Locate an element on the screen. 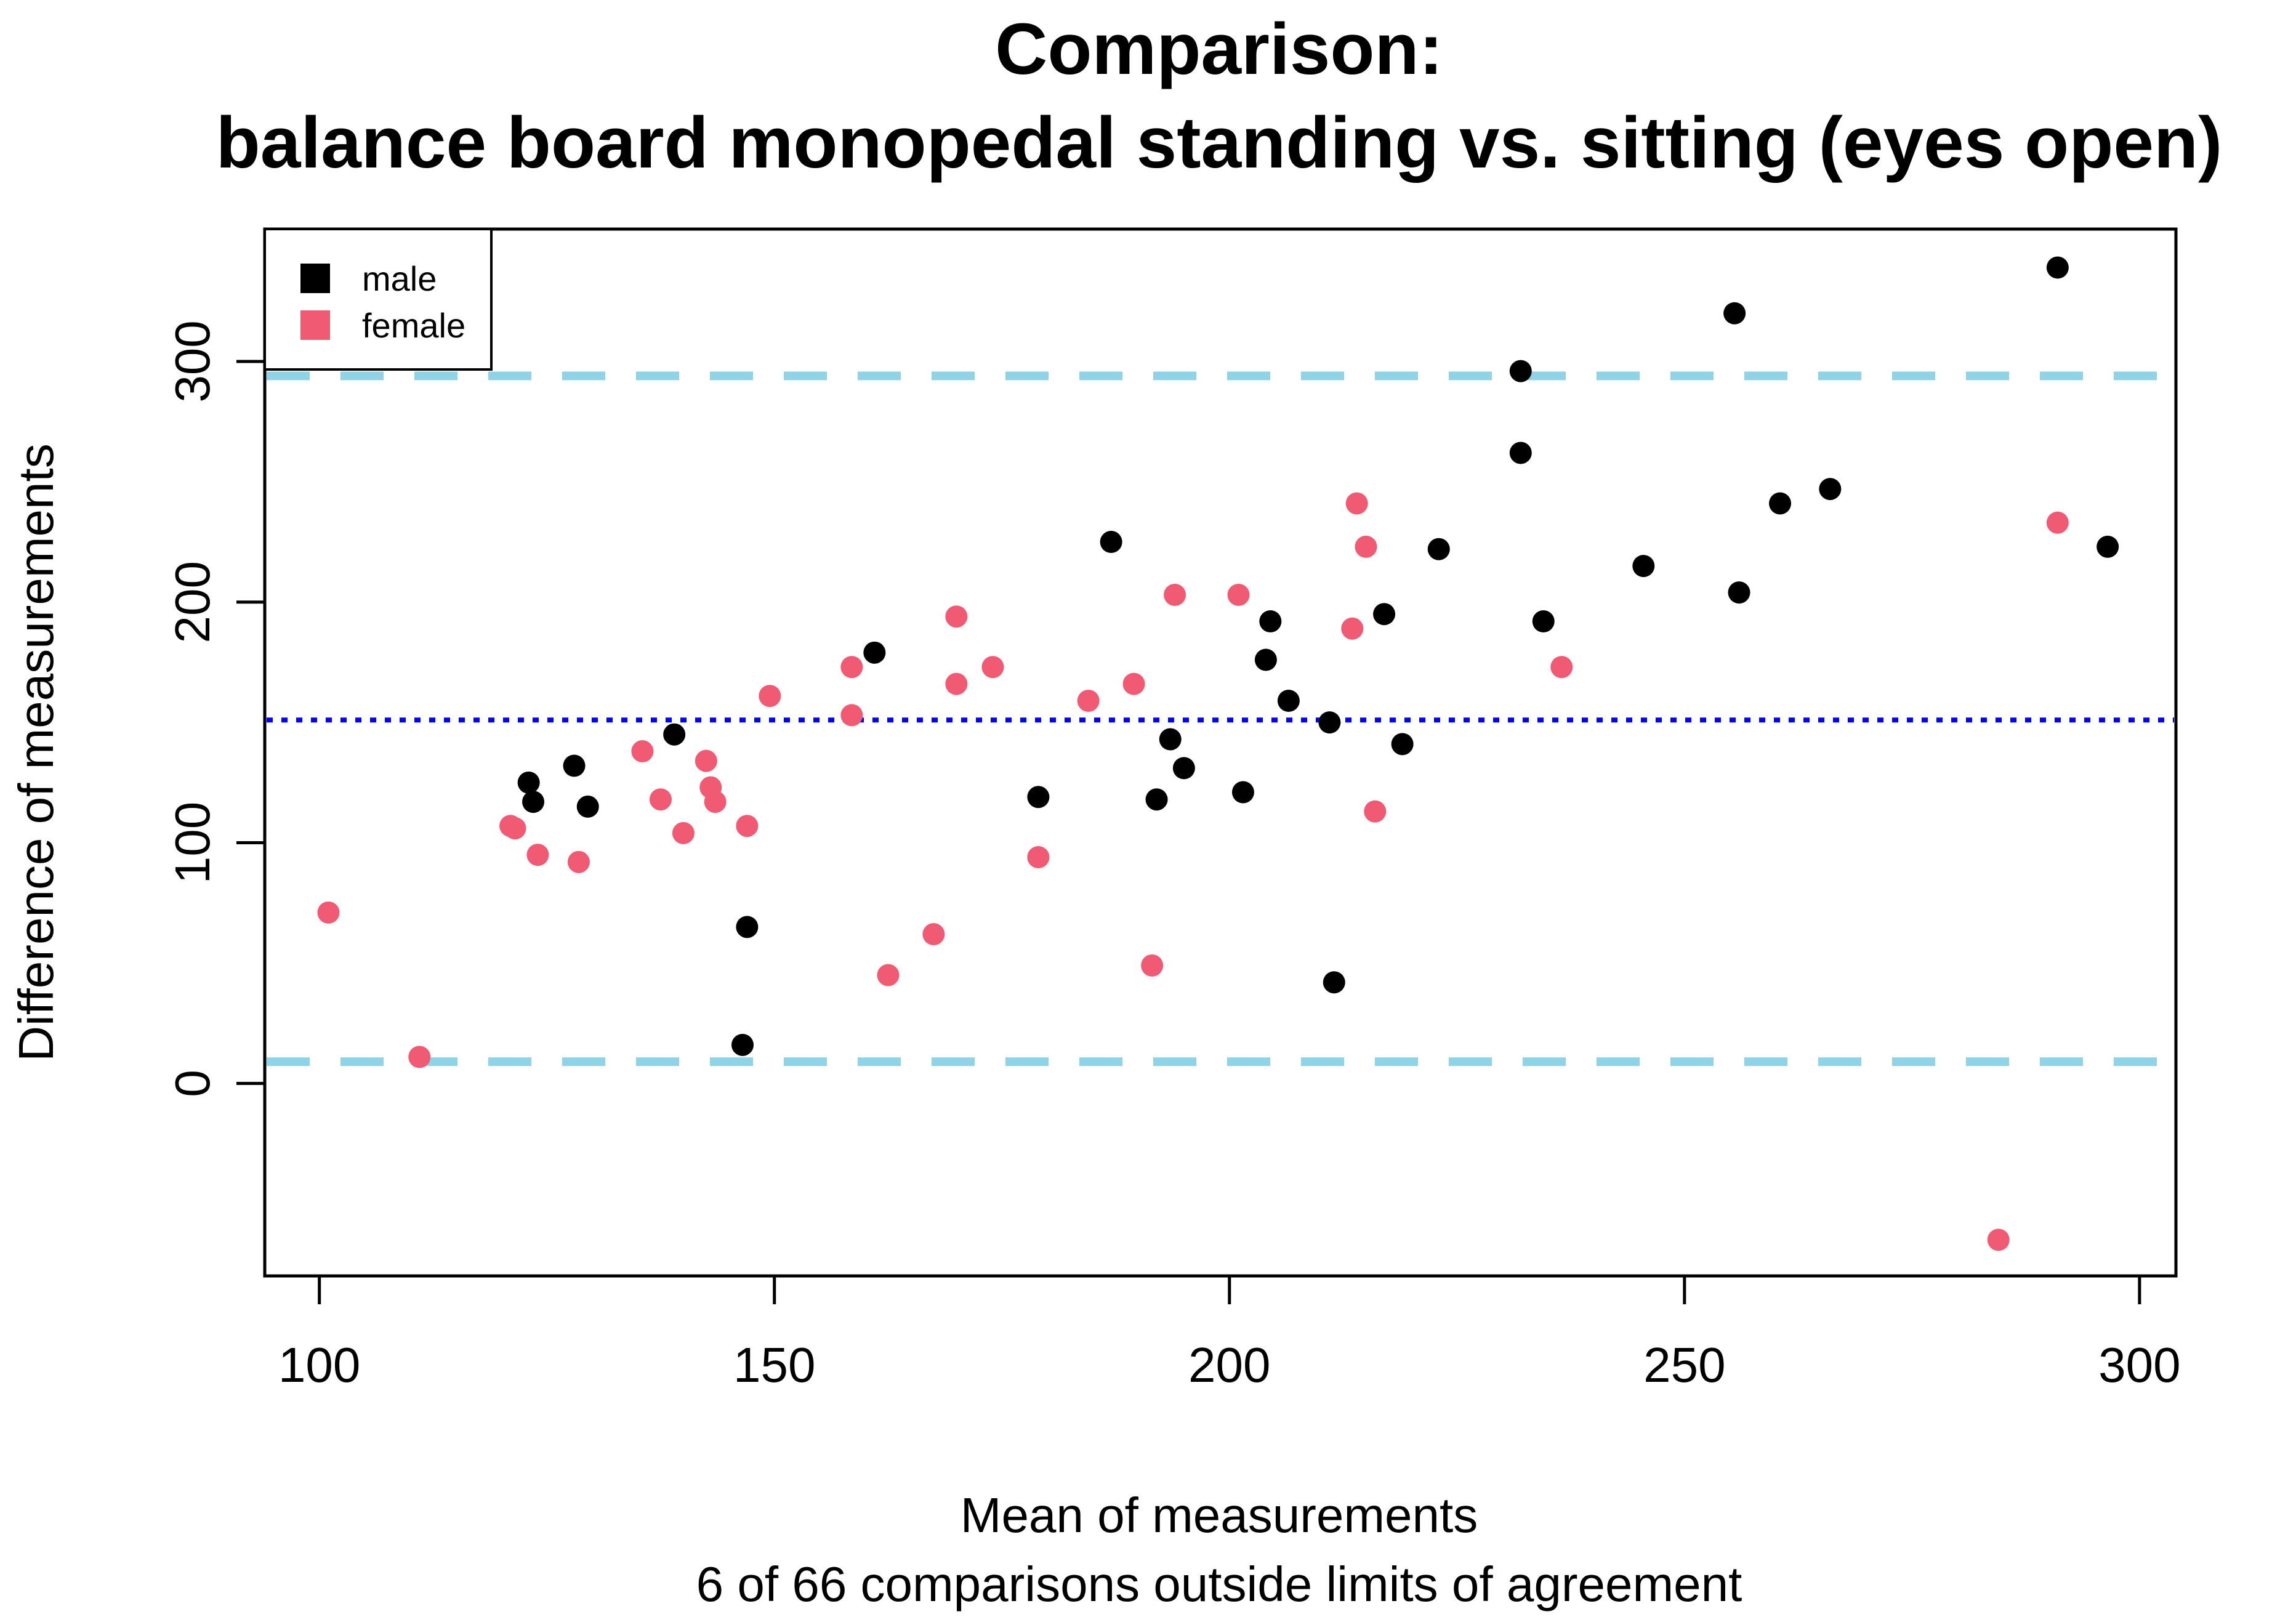  y-tick-label: 0 is located at coordinates (193, 1083).